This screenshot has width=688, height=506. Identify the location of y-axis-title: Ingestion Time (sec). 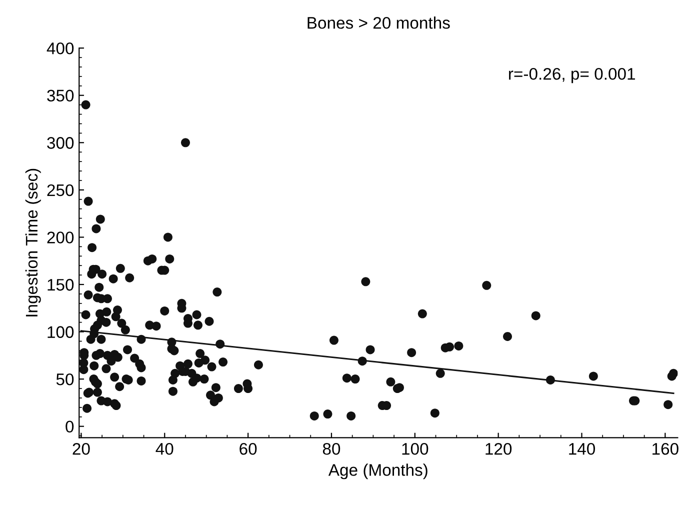
(33, 242).